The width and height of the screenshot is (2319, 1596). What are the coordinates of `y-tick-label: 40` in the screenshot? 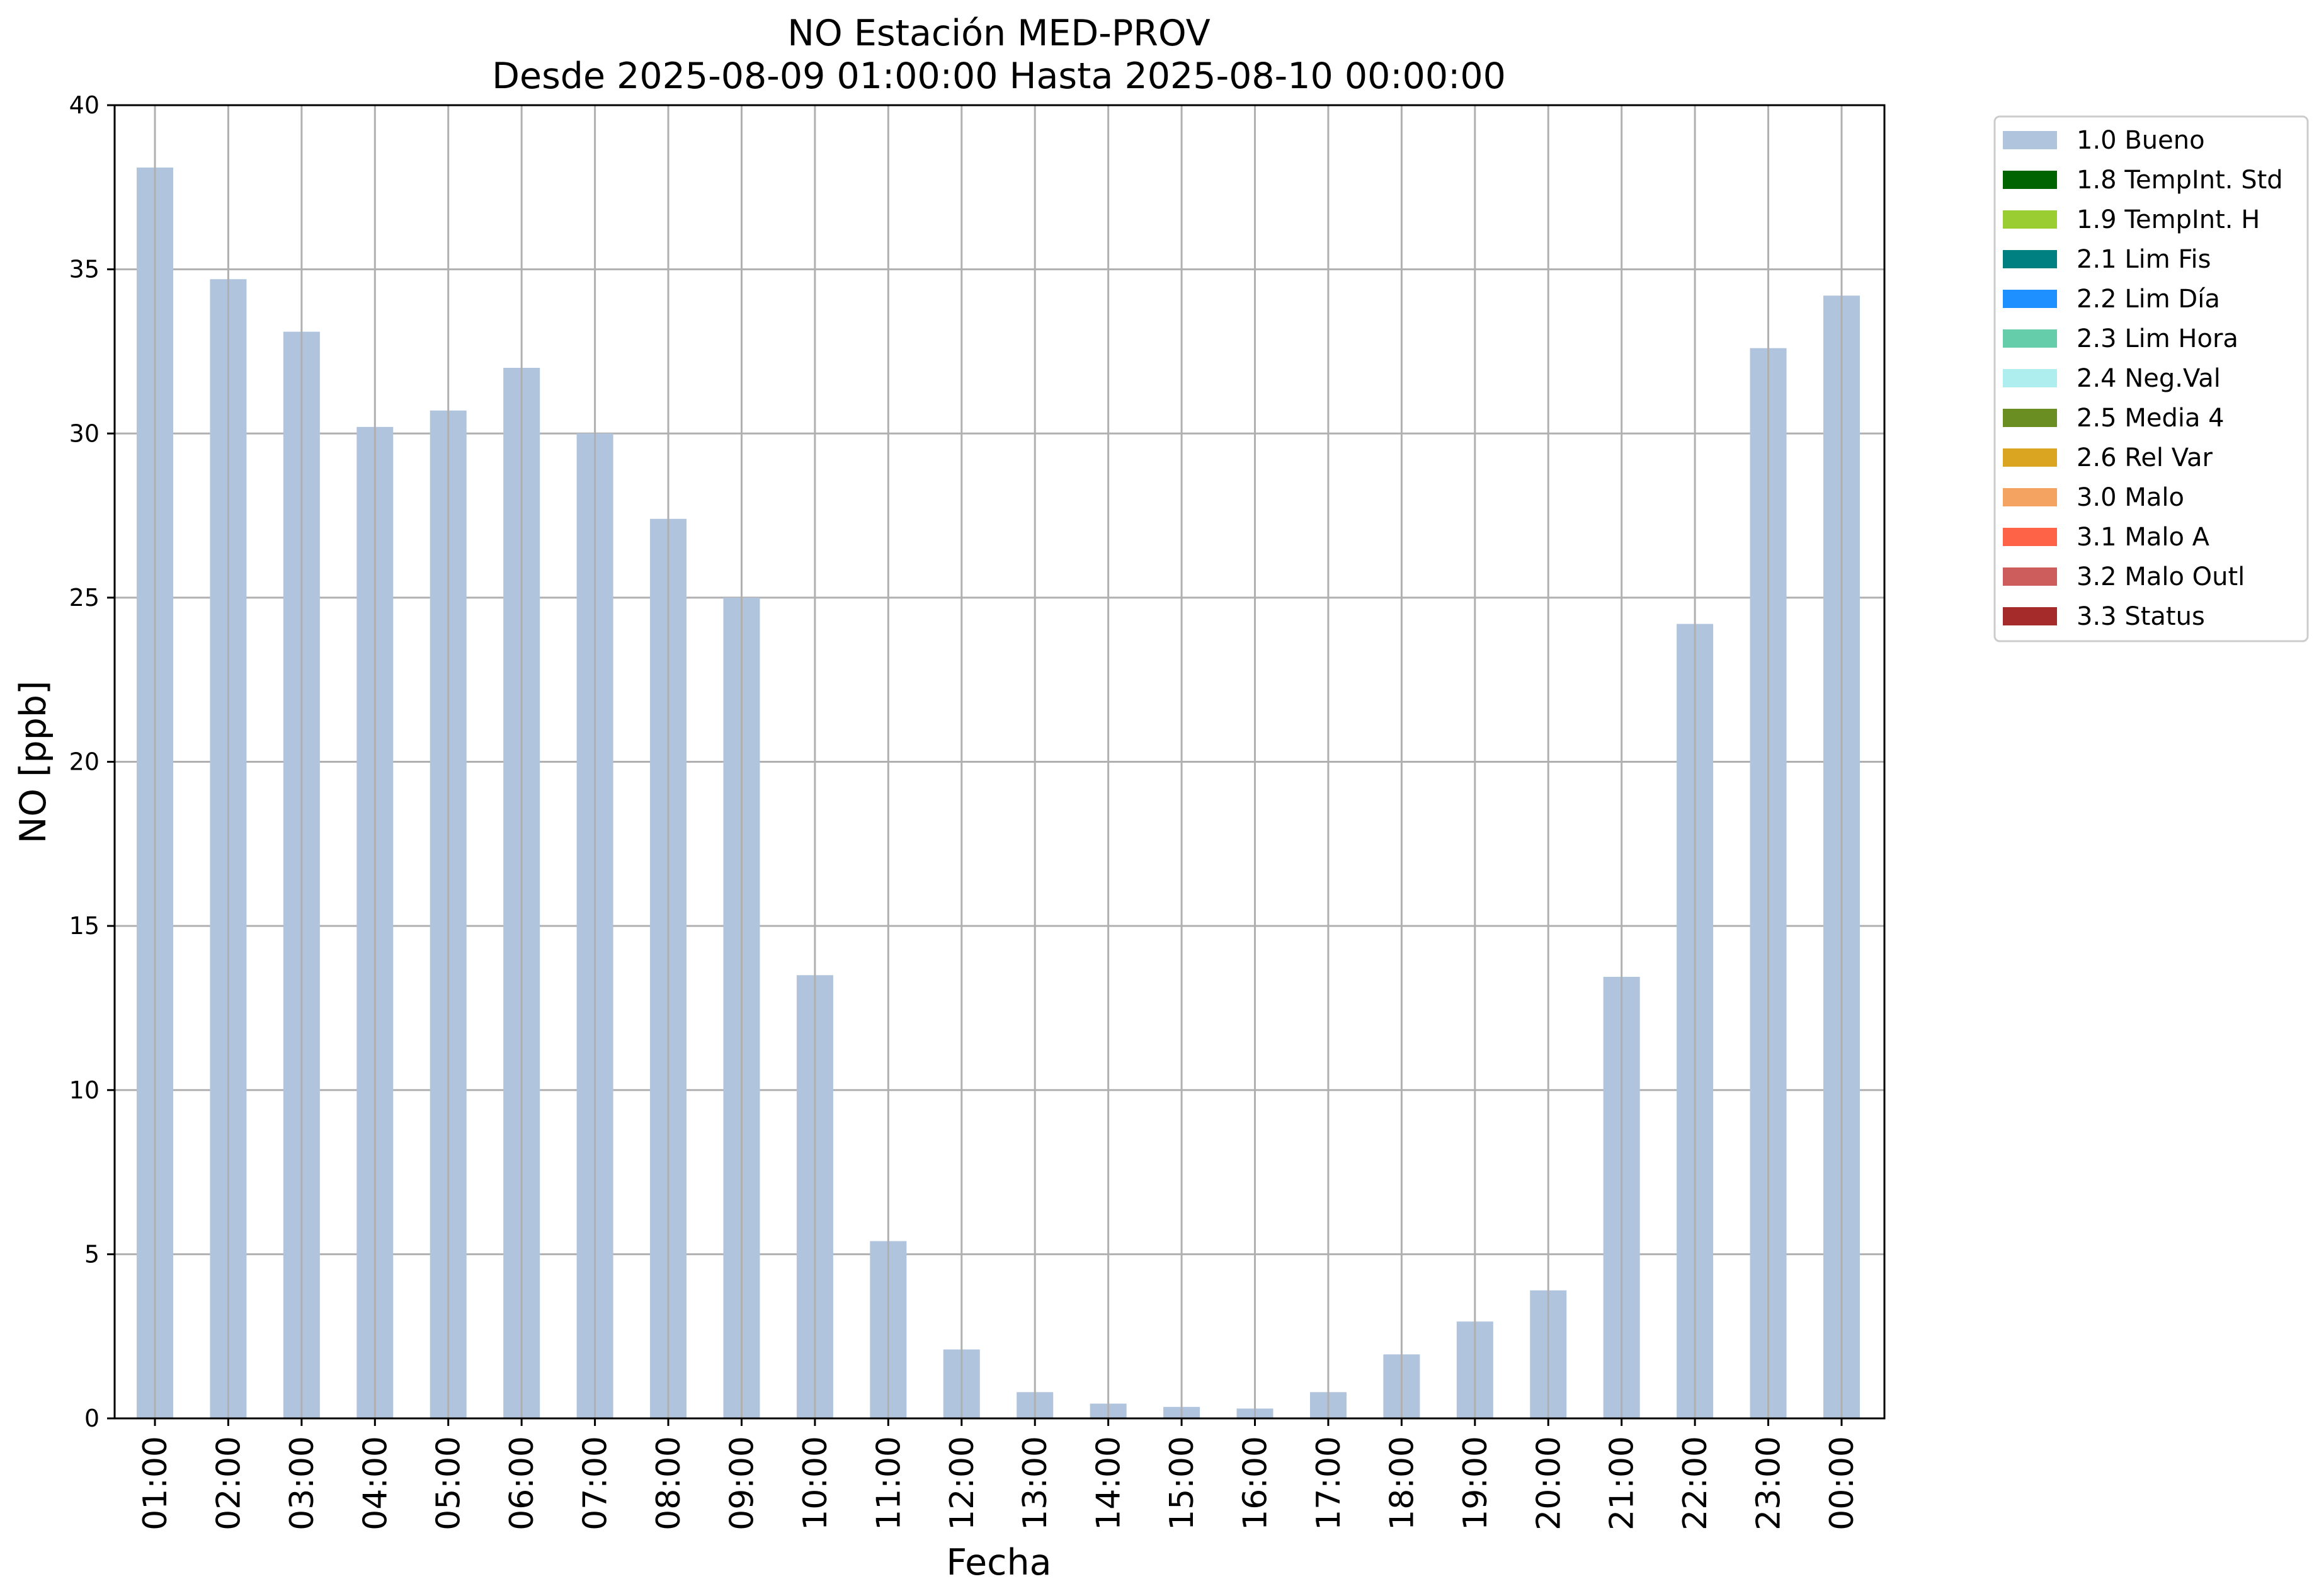 It's located at (84, 105).